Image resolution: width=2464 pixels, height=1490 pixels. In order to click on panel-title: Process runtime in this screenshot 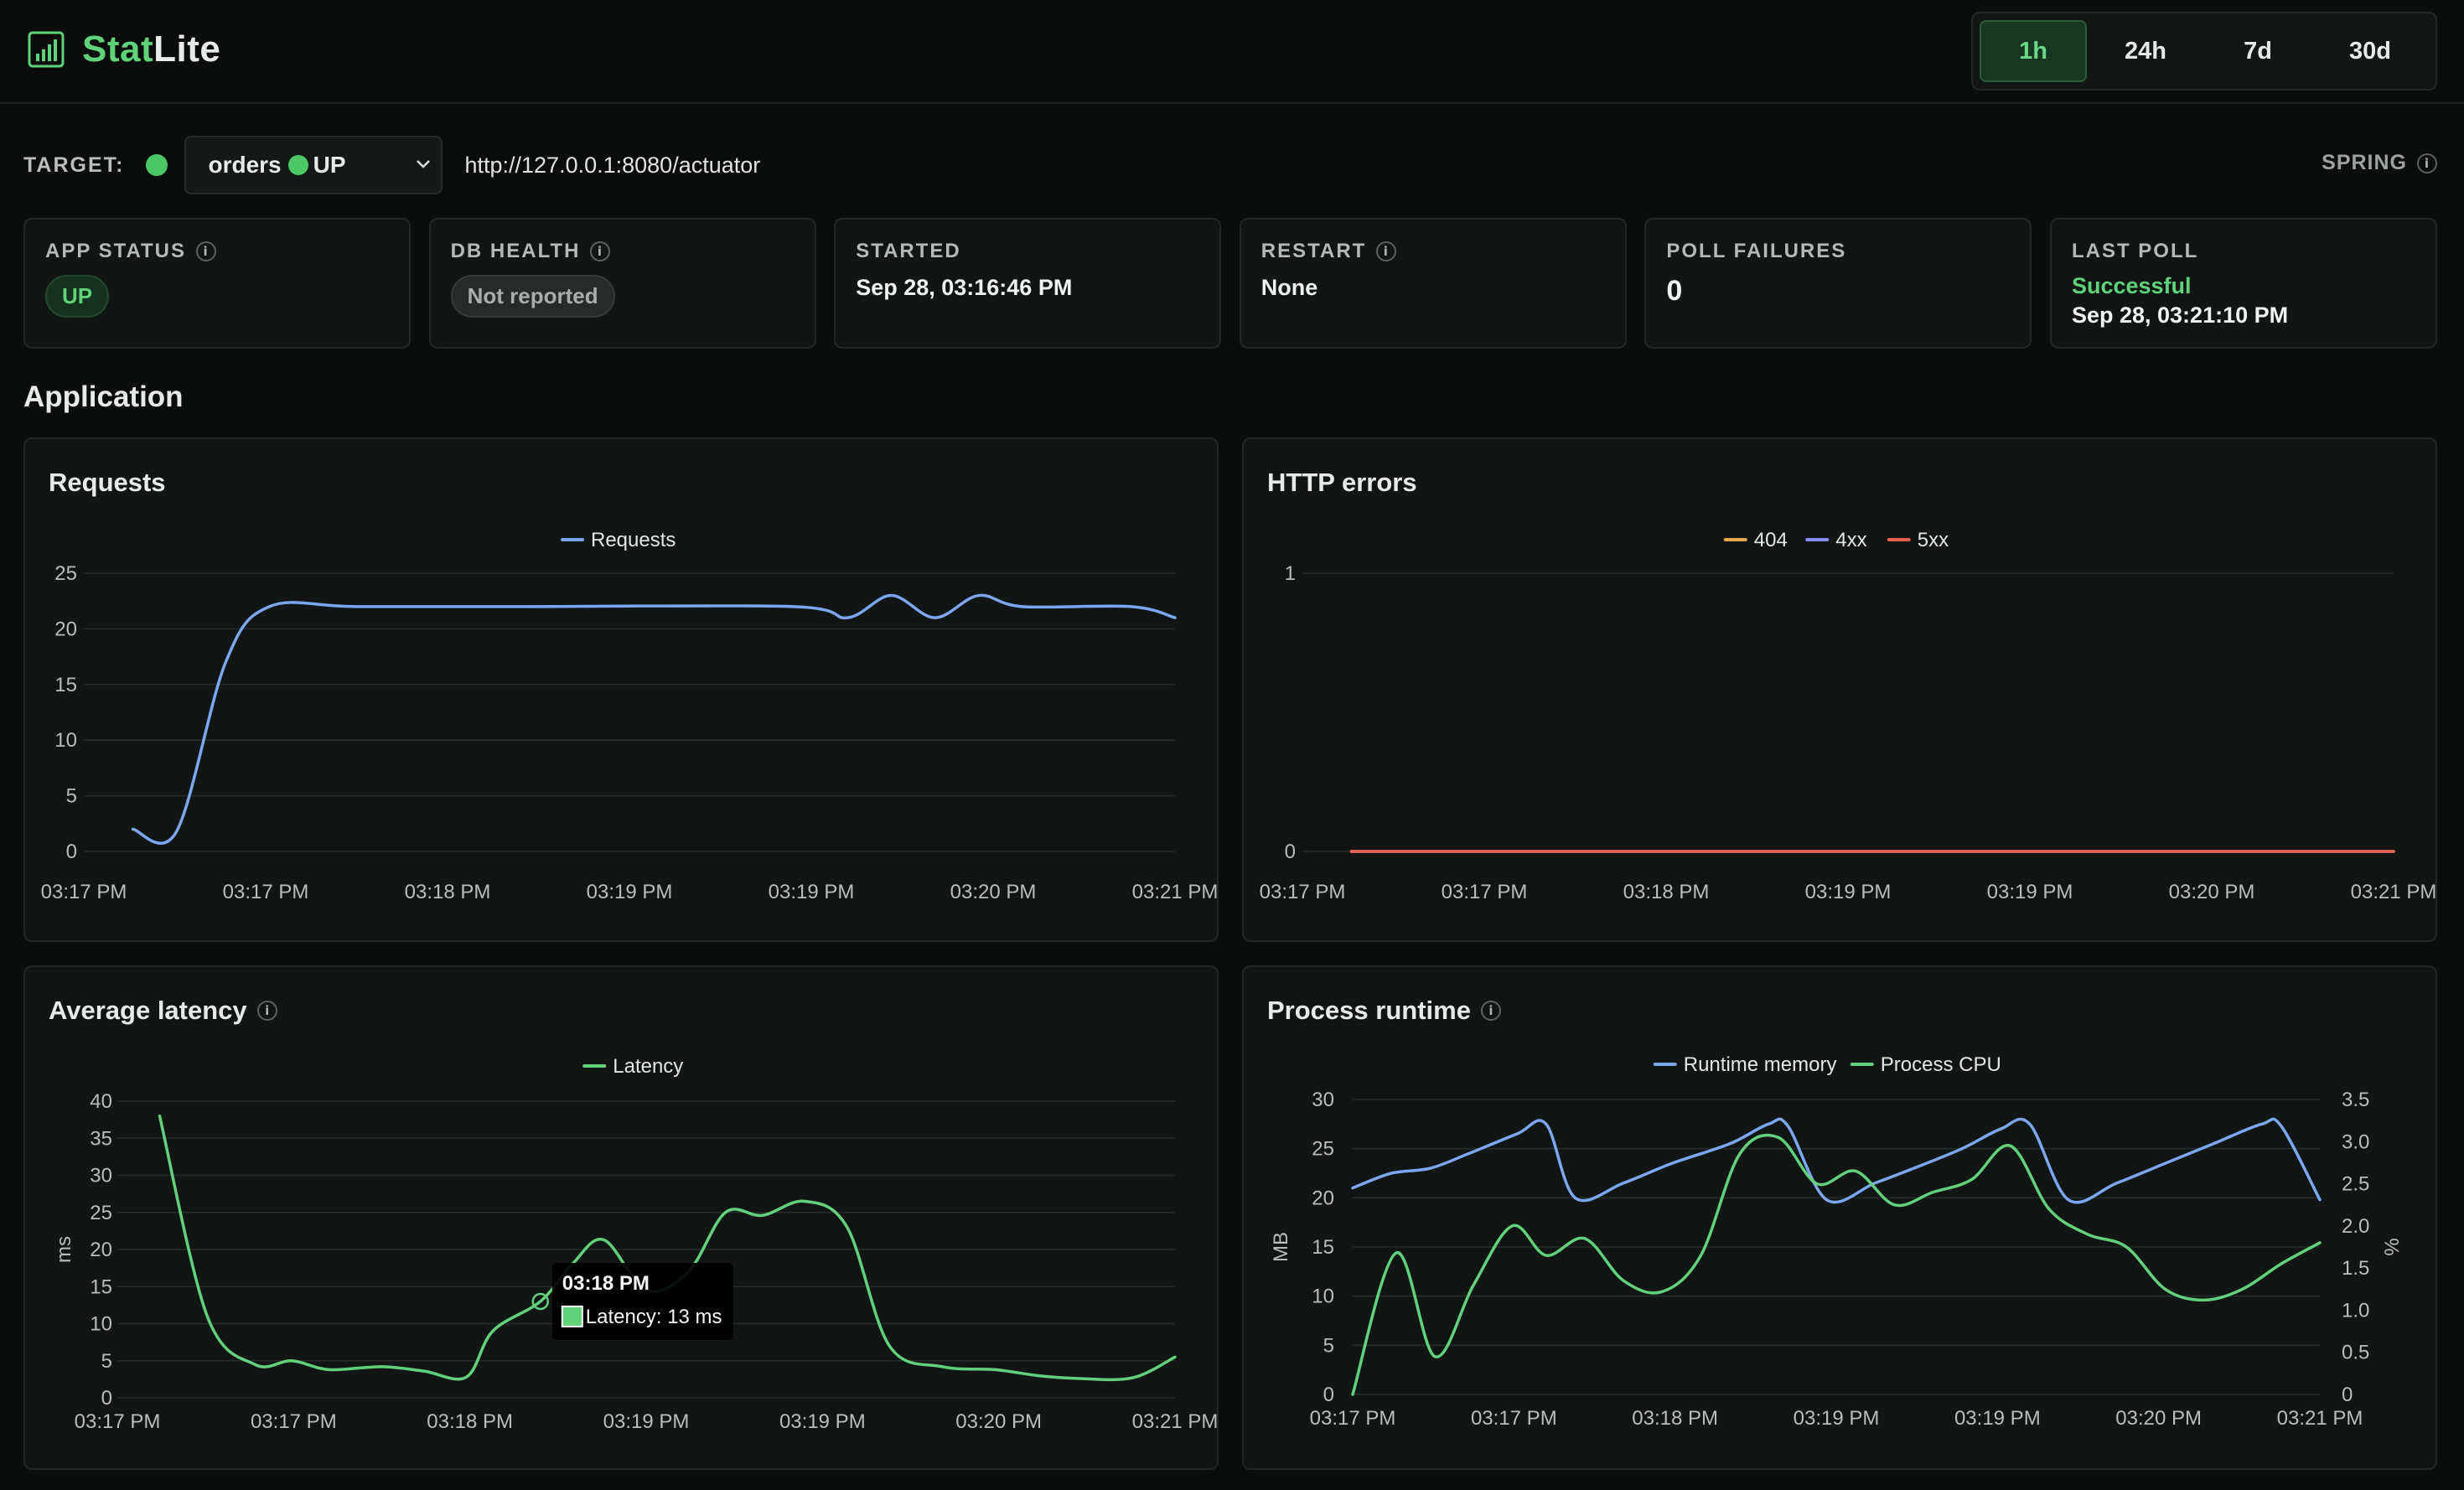, I will do `click(1369, 1011)`.